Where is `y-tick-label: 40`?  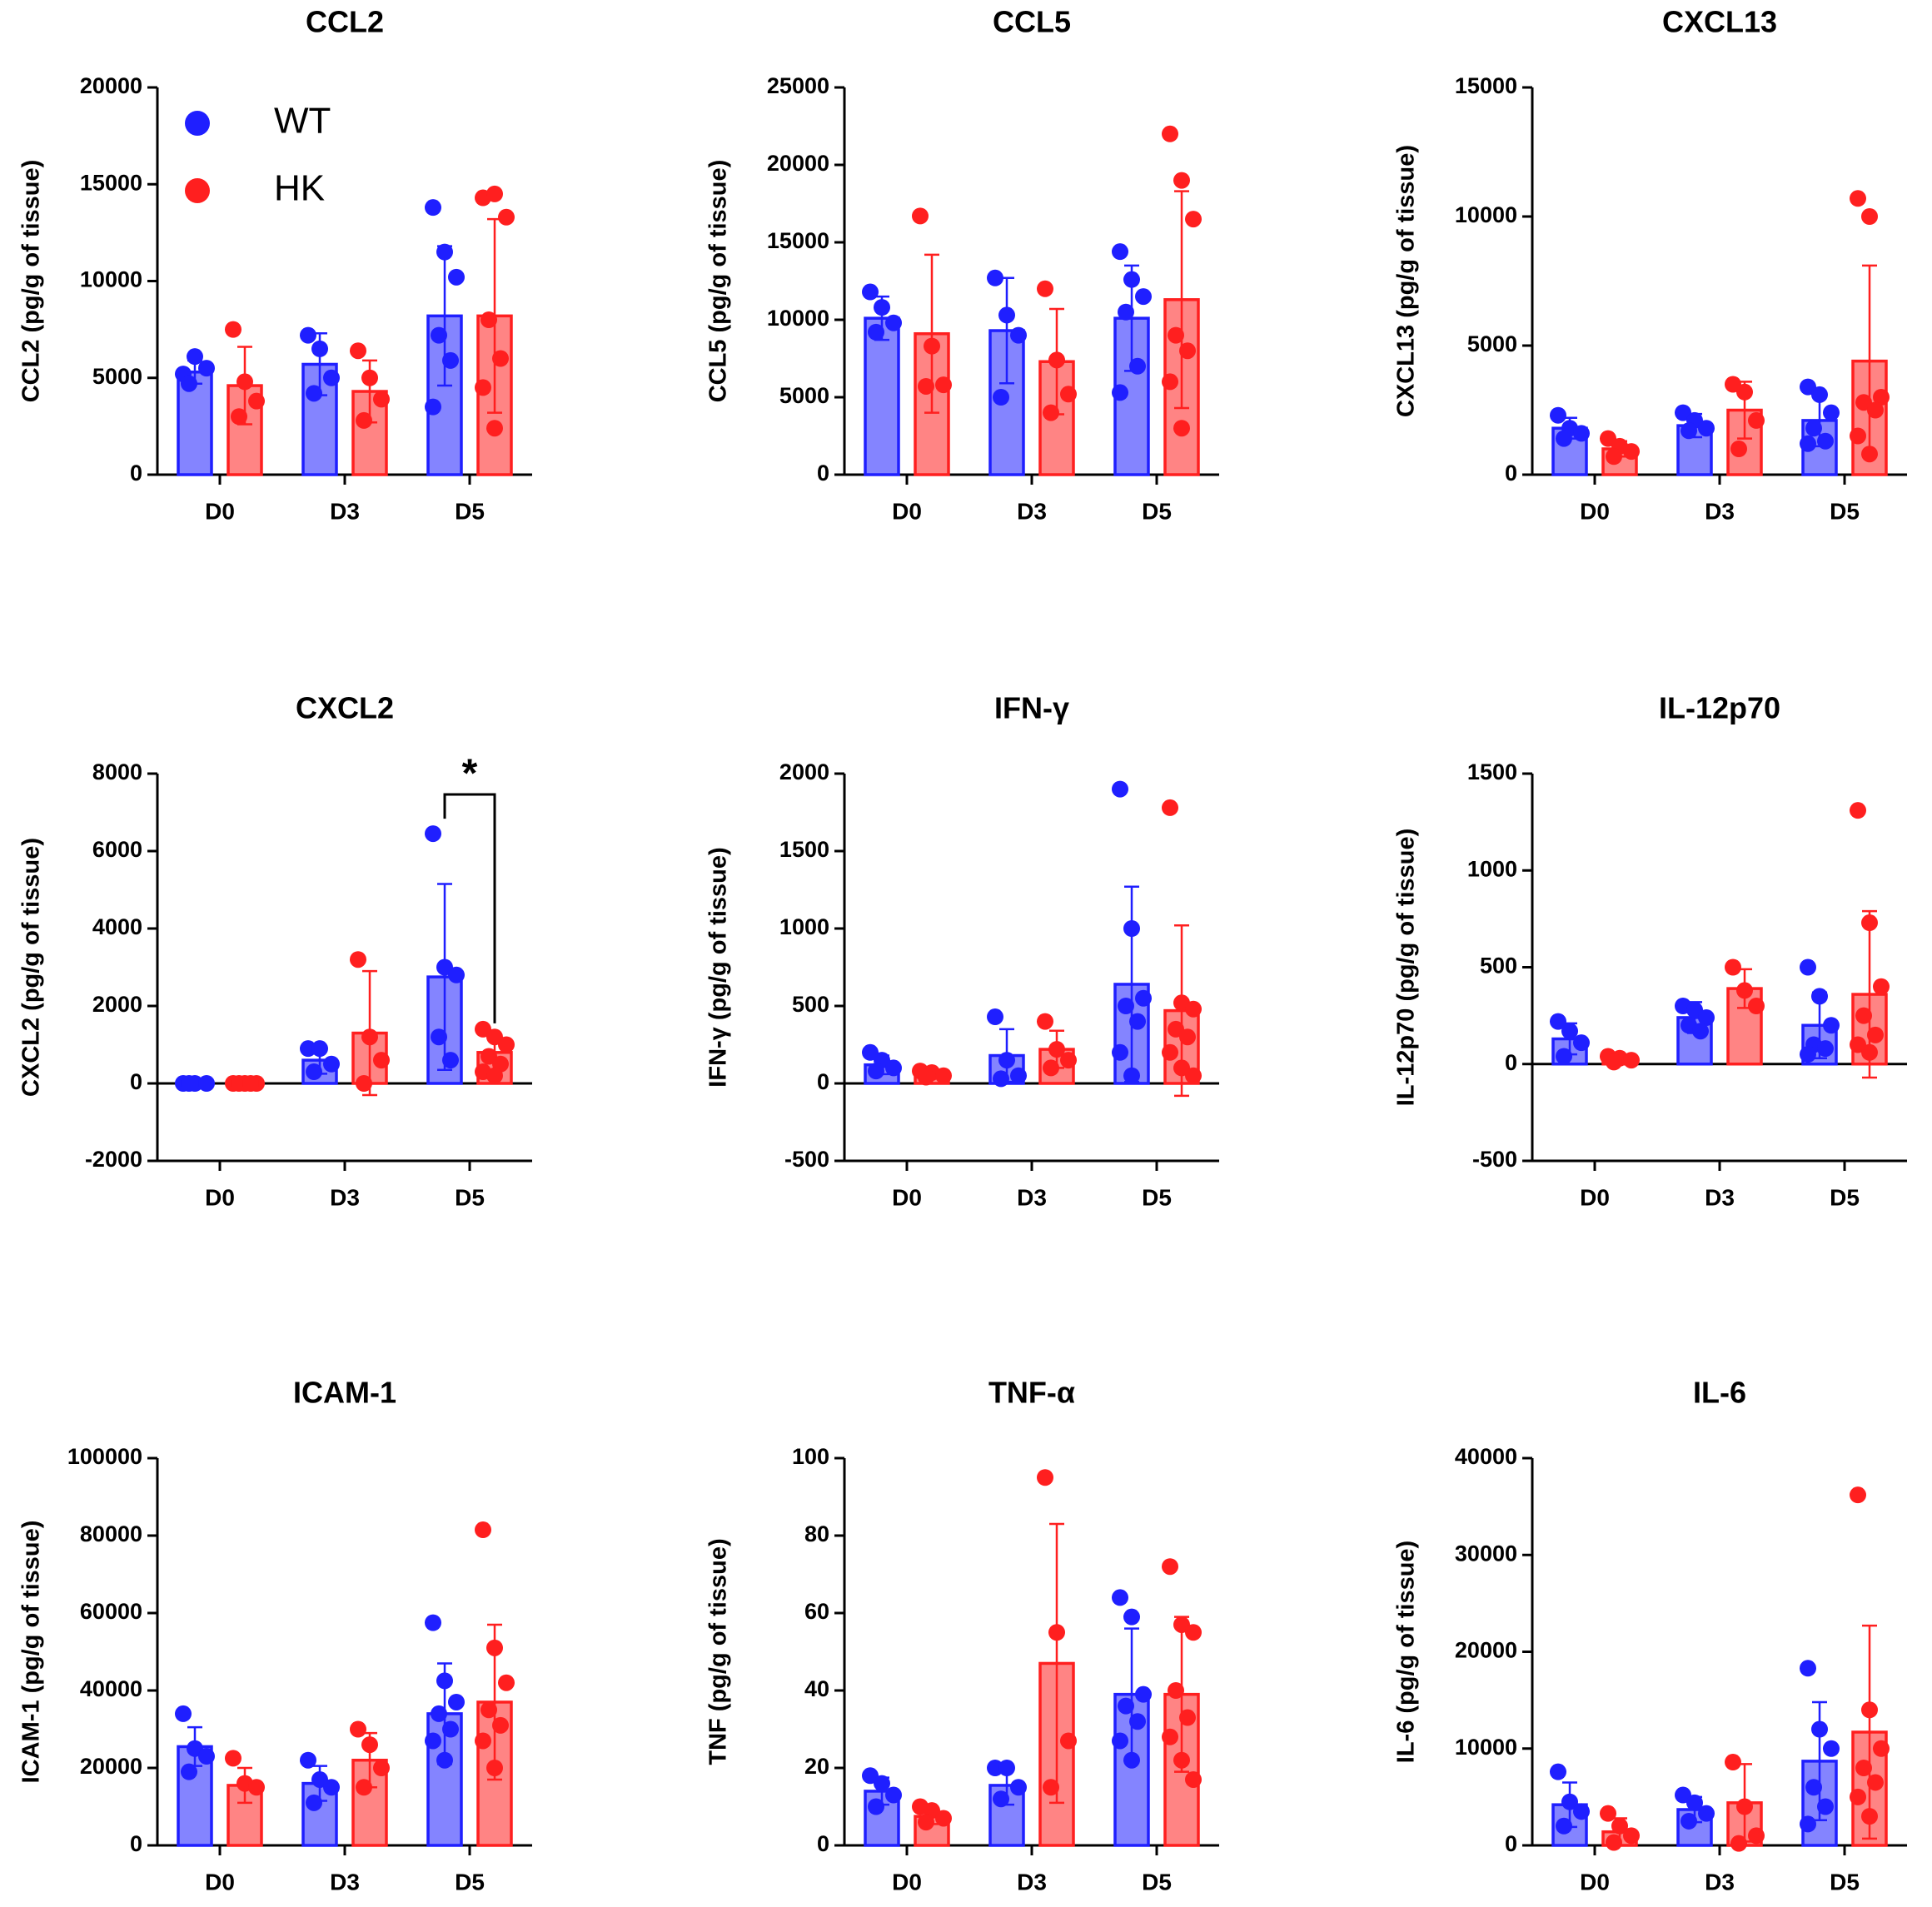
y-tick-label: 40 is located at coordinates (817, 1688).